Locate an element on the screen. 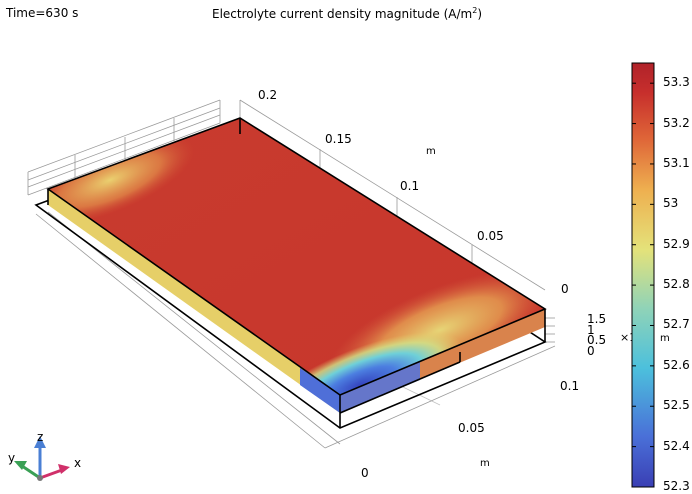 This screenshot has height=494, width=692. colorbar is located at coordinates (643, 275).